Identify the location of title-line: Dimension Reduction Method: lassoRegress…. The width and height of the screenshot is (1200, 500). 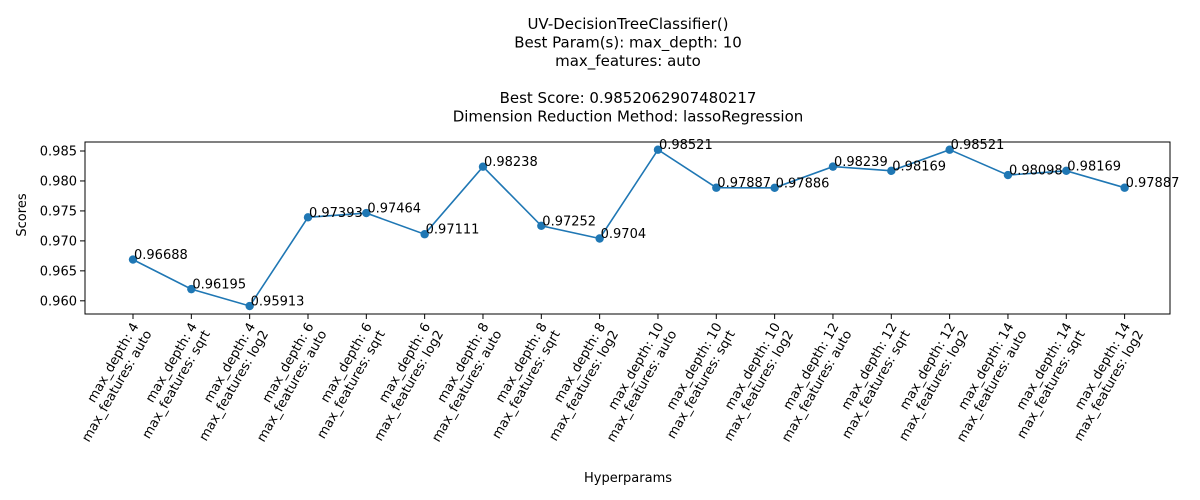
(628, 117).